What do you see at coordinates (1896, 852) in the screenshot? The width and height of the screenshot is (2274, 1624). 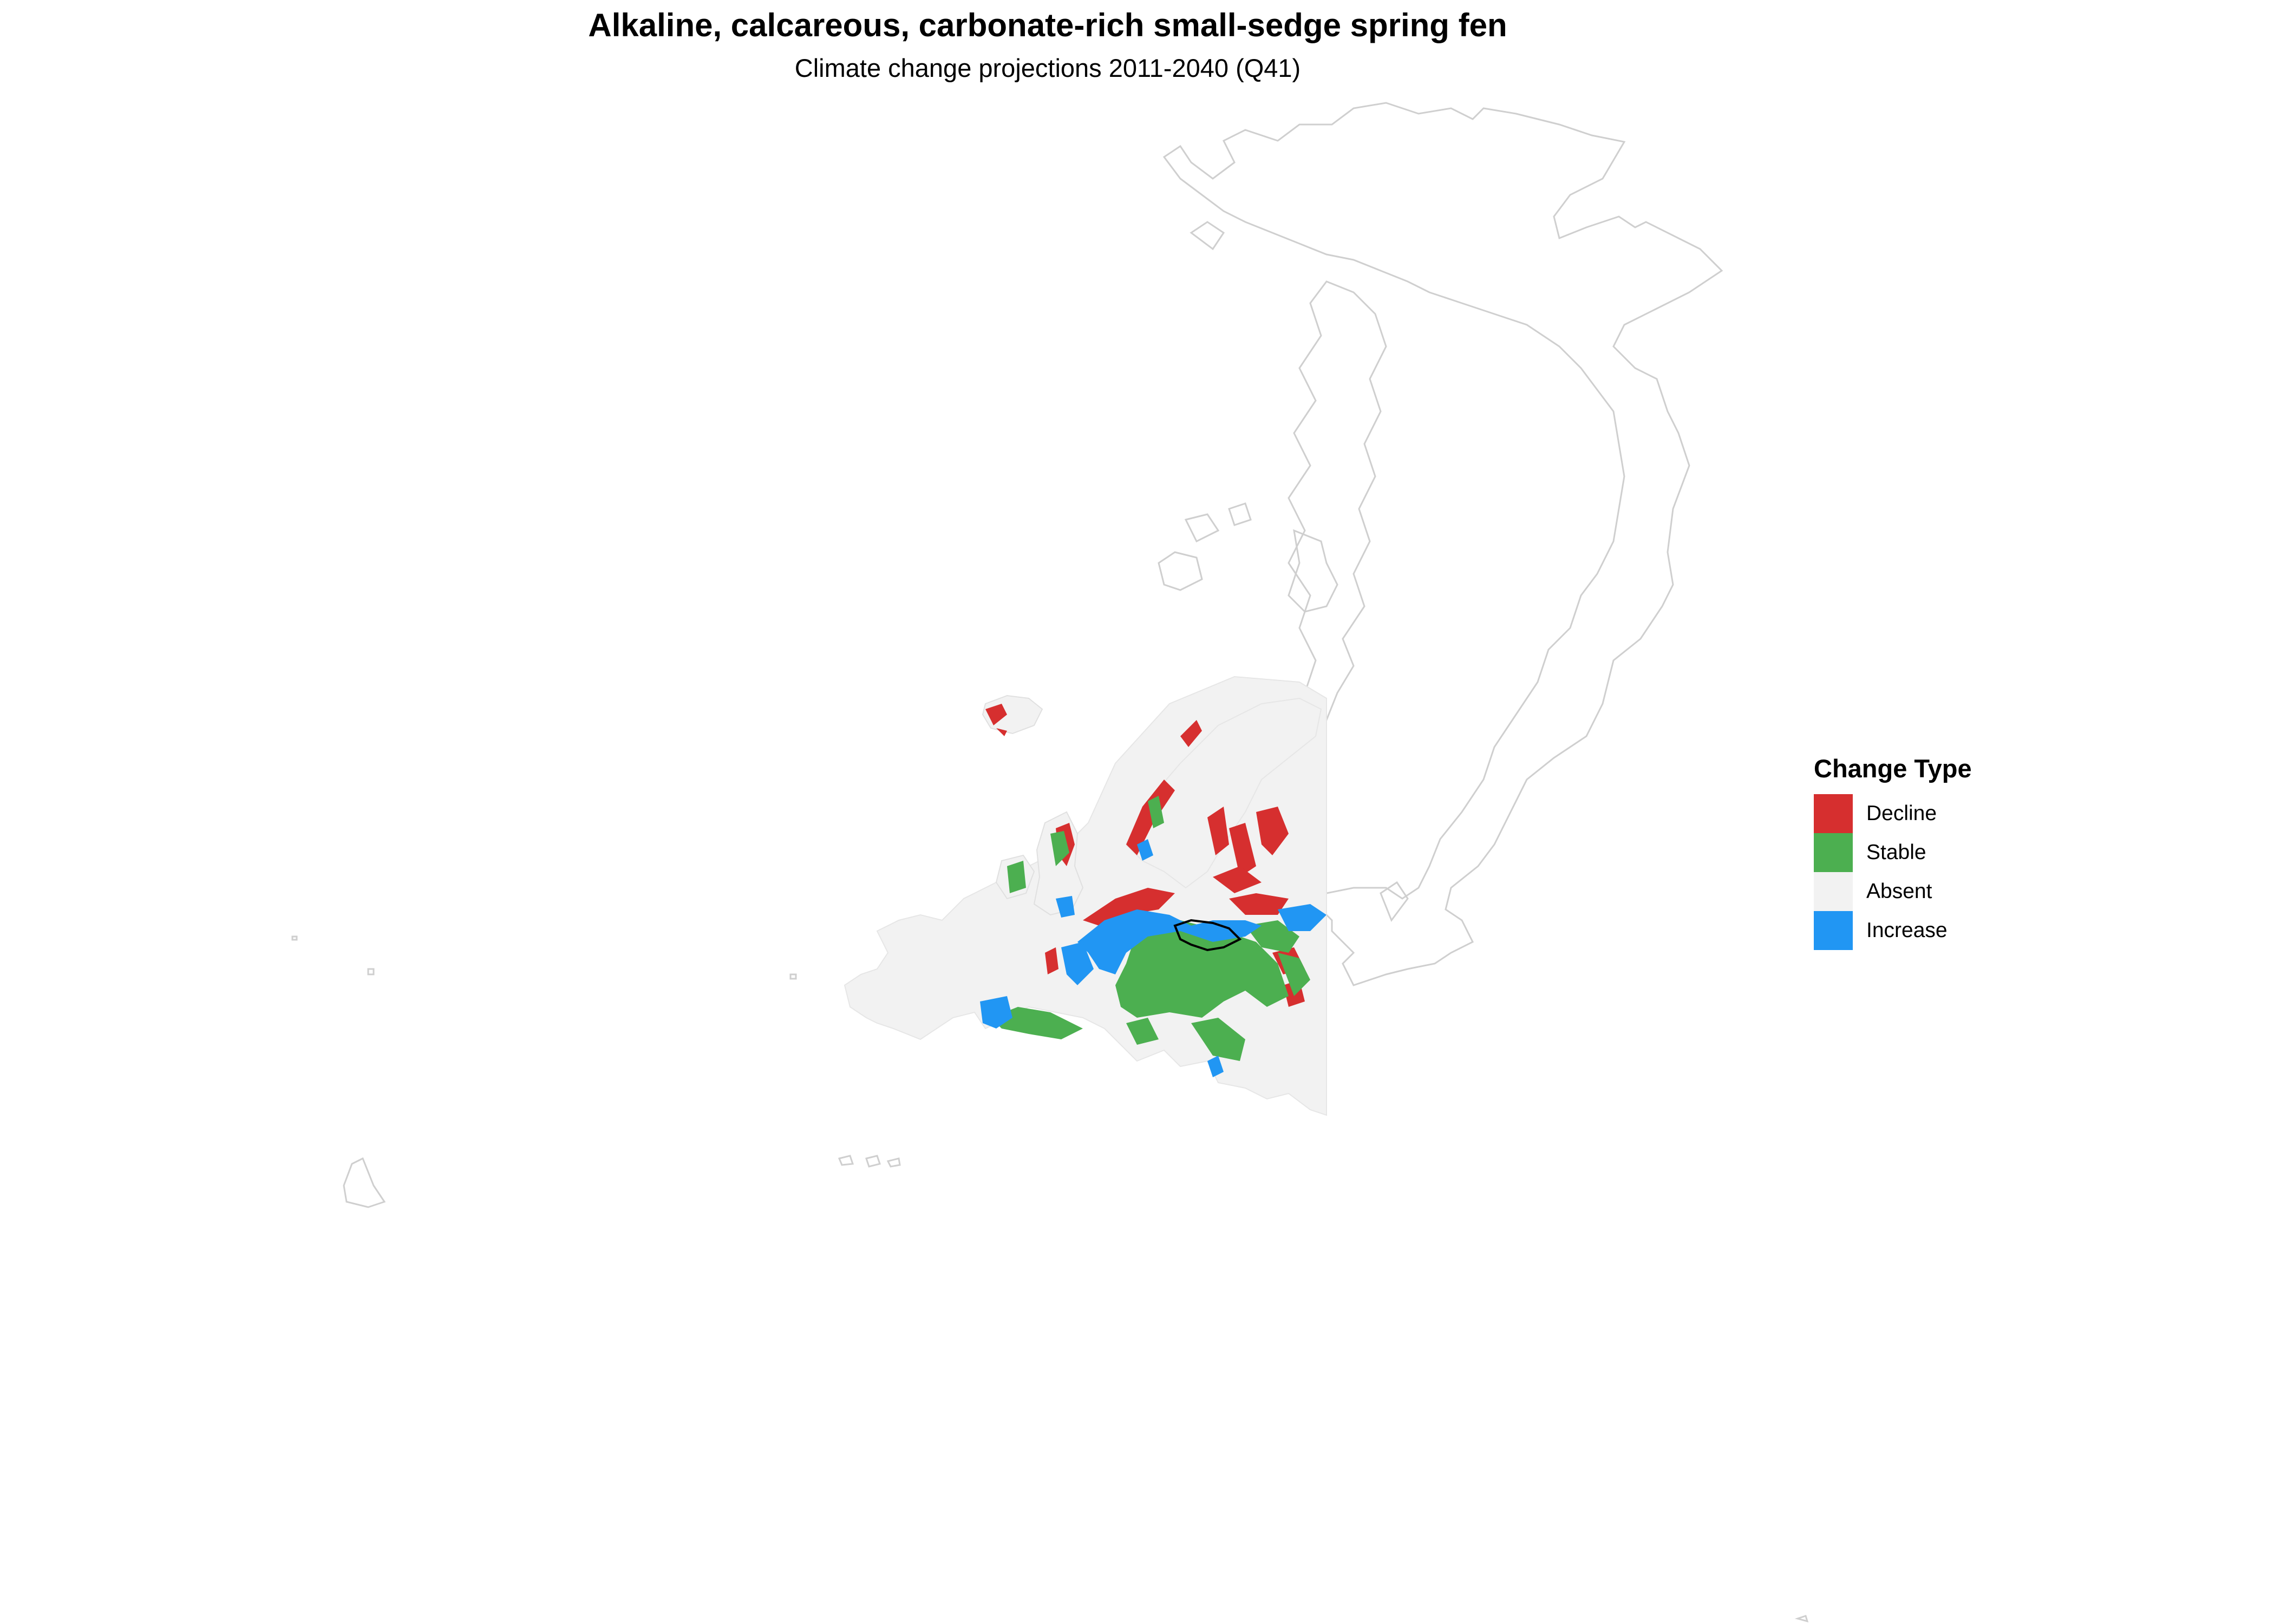 I see `legend-label-stable: Stable` at bounding box center [1896, 852].